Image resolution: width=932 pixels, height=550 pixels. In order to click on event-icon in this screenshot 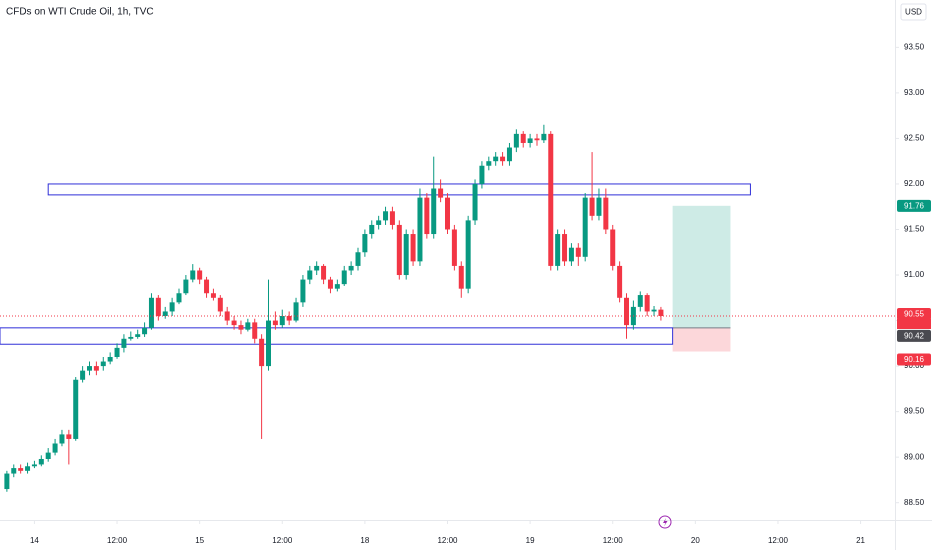, I will do `click(665, 522)`.